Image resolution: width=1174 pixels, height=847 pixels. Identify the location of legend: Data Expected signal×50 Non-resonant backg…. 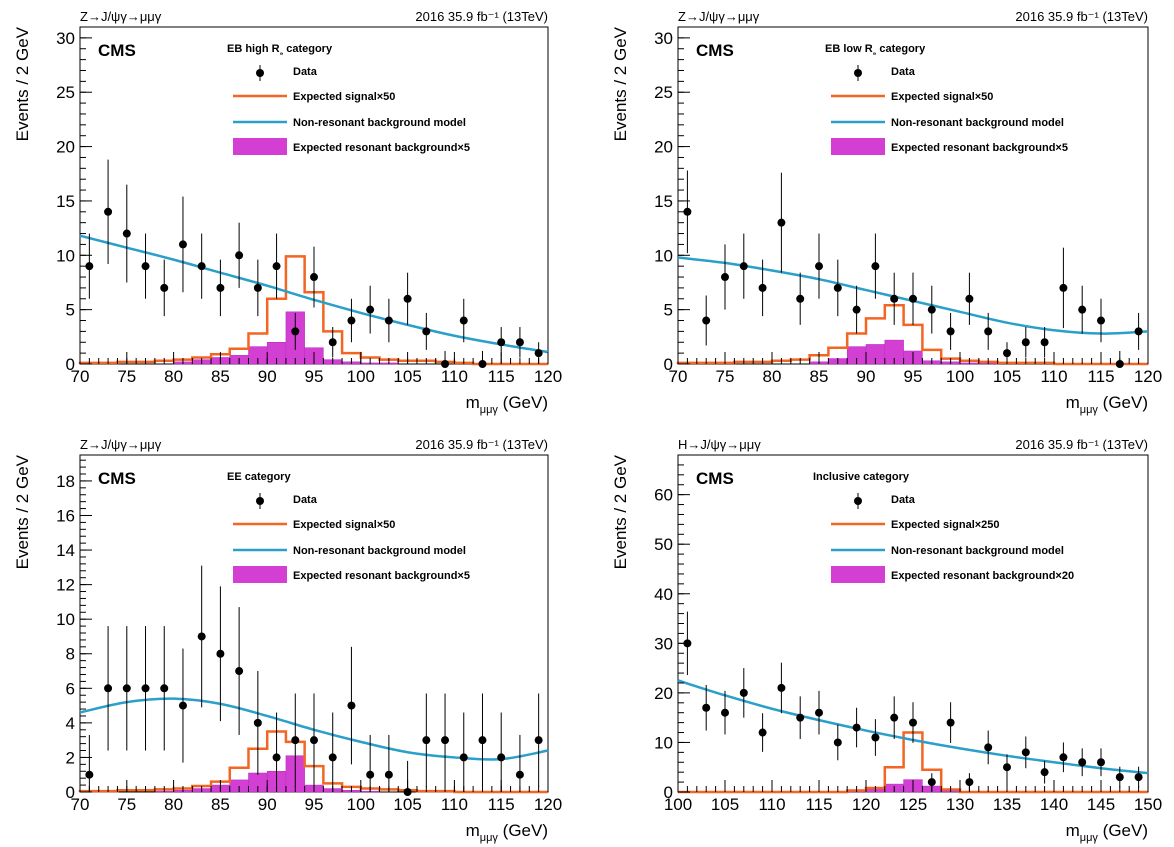
(351, 110).